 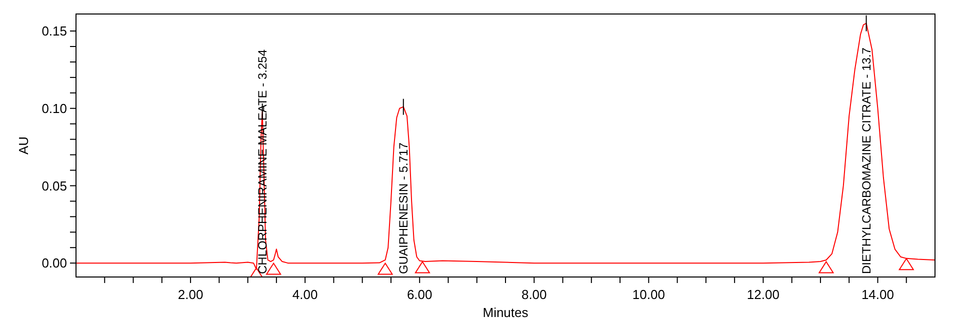 I want to click on x-tick-label: 2.00, so click(x=191, y=294).